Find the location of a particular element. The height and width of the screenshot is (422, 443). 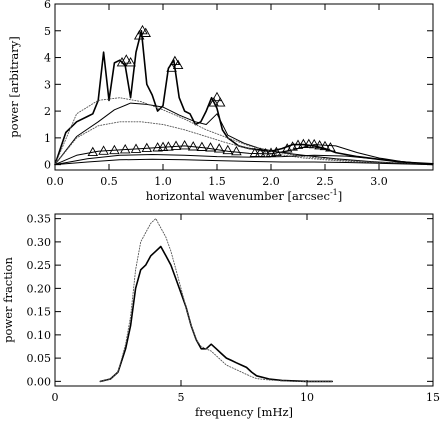

bottom-y-tick-label: 0.25 is located at coordinates (39, 265).